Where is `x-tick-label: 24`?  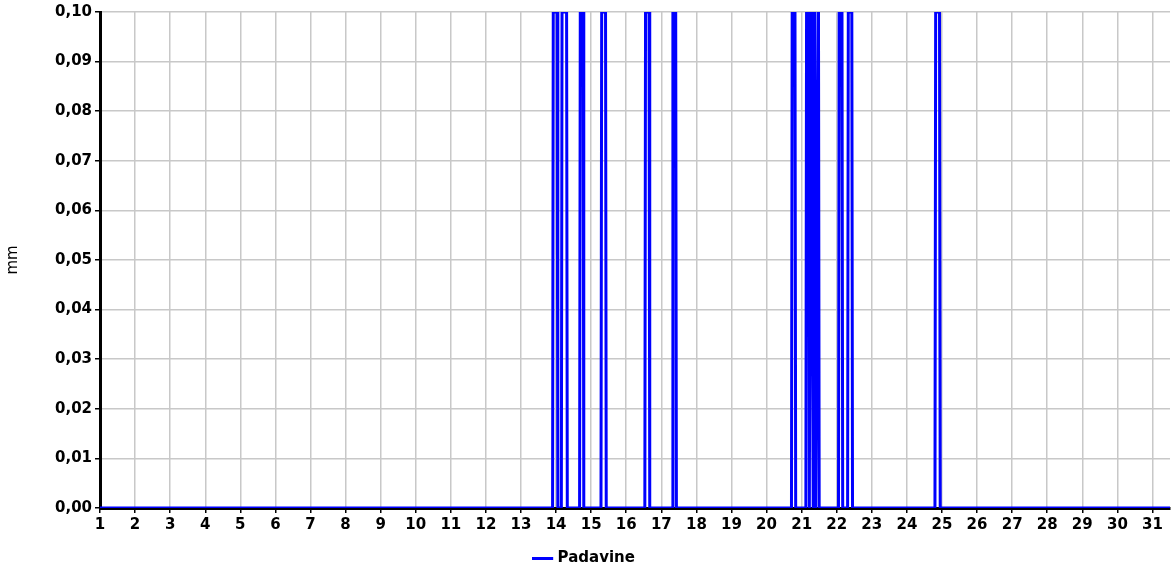
x-tick-label: 24 is located at coordinates (907, 523).